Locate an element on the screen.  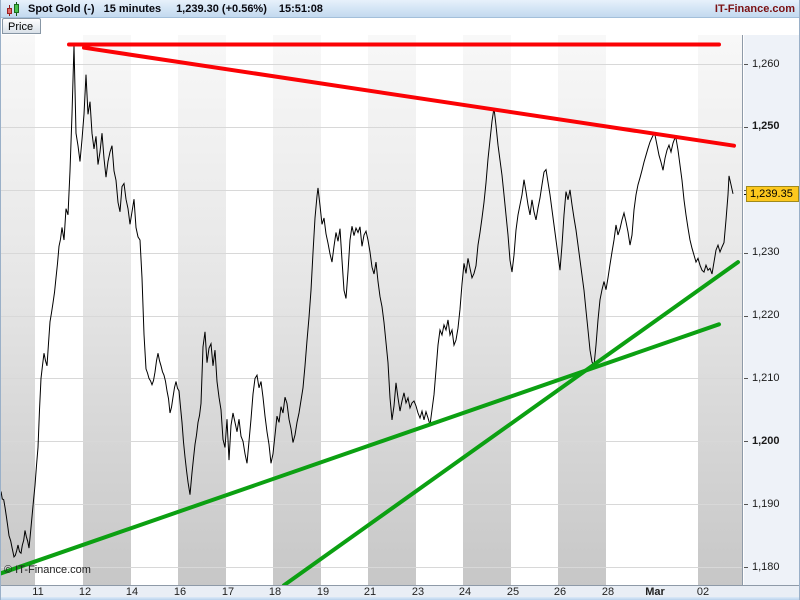
quote-time: 15:51:08 is located at coordinates (300, 8).